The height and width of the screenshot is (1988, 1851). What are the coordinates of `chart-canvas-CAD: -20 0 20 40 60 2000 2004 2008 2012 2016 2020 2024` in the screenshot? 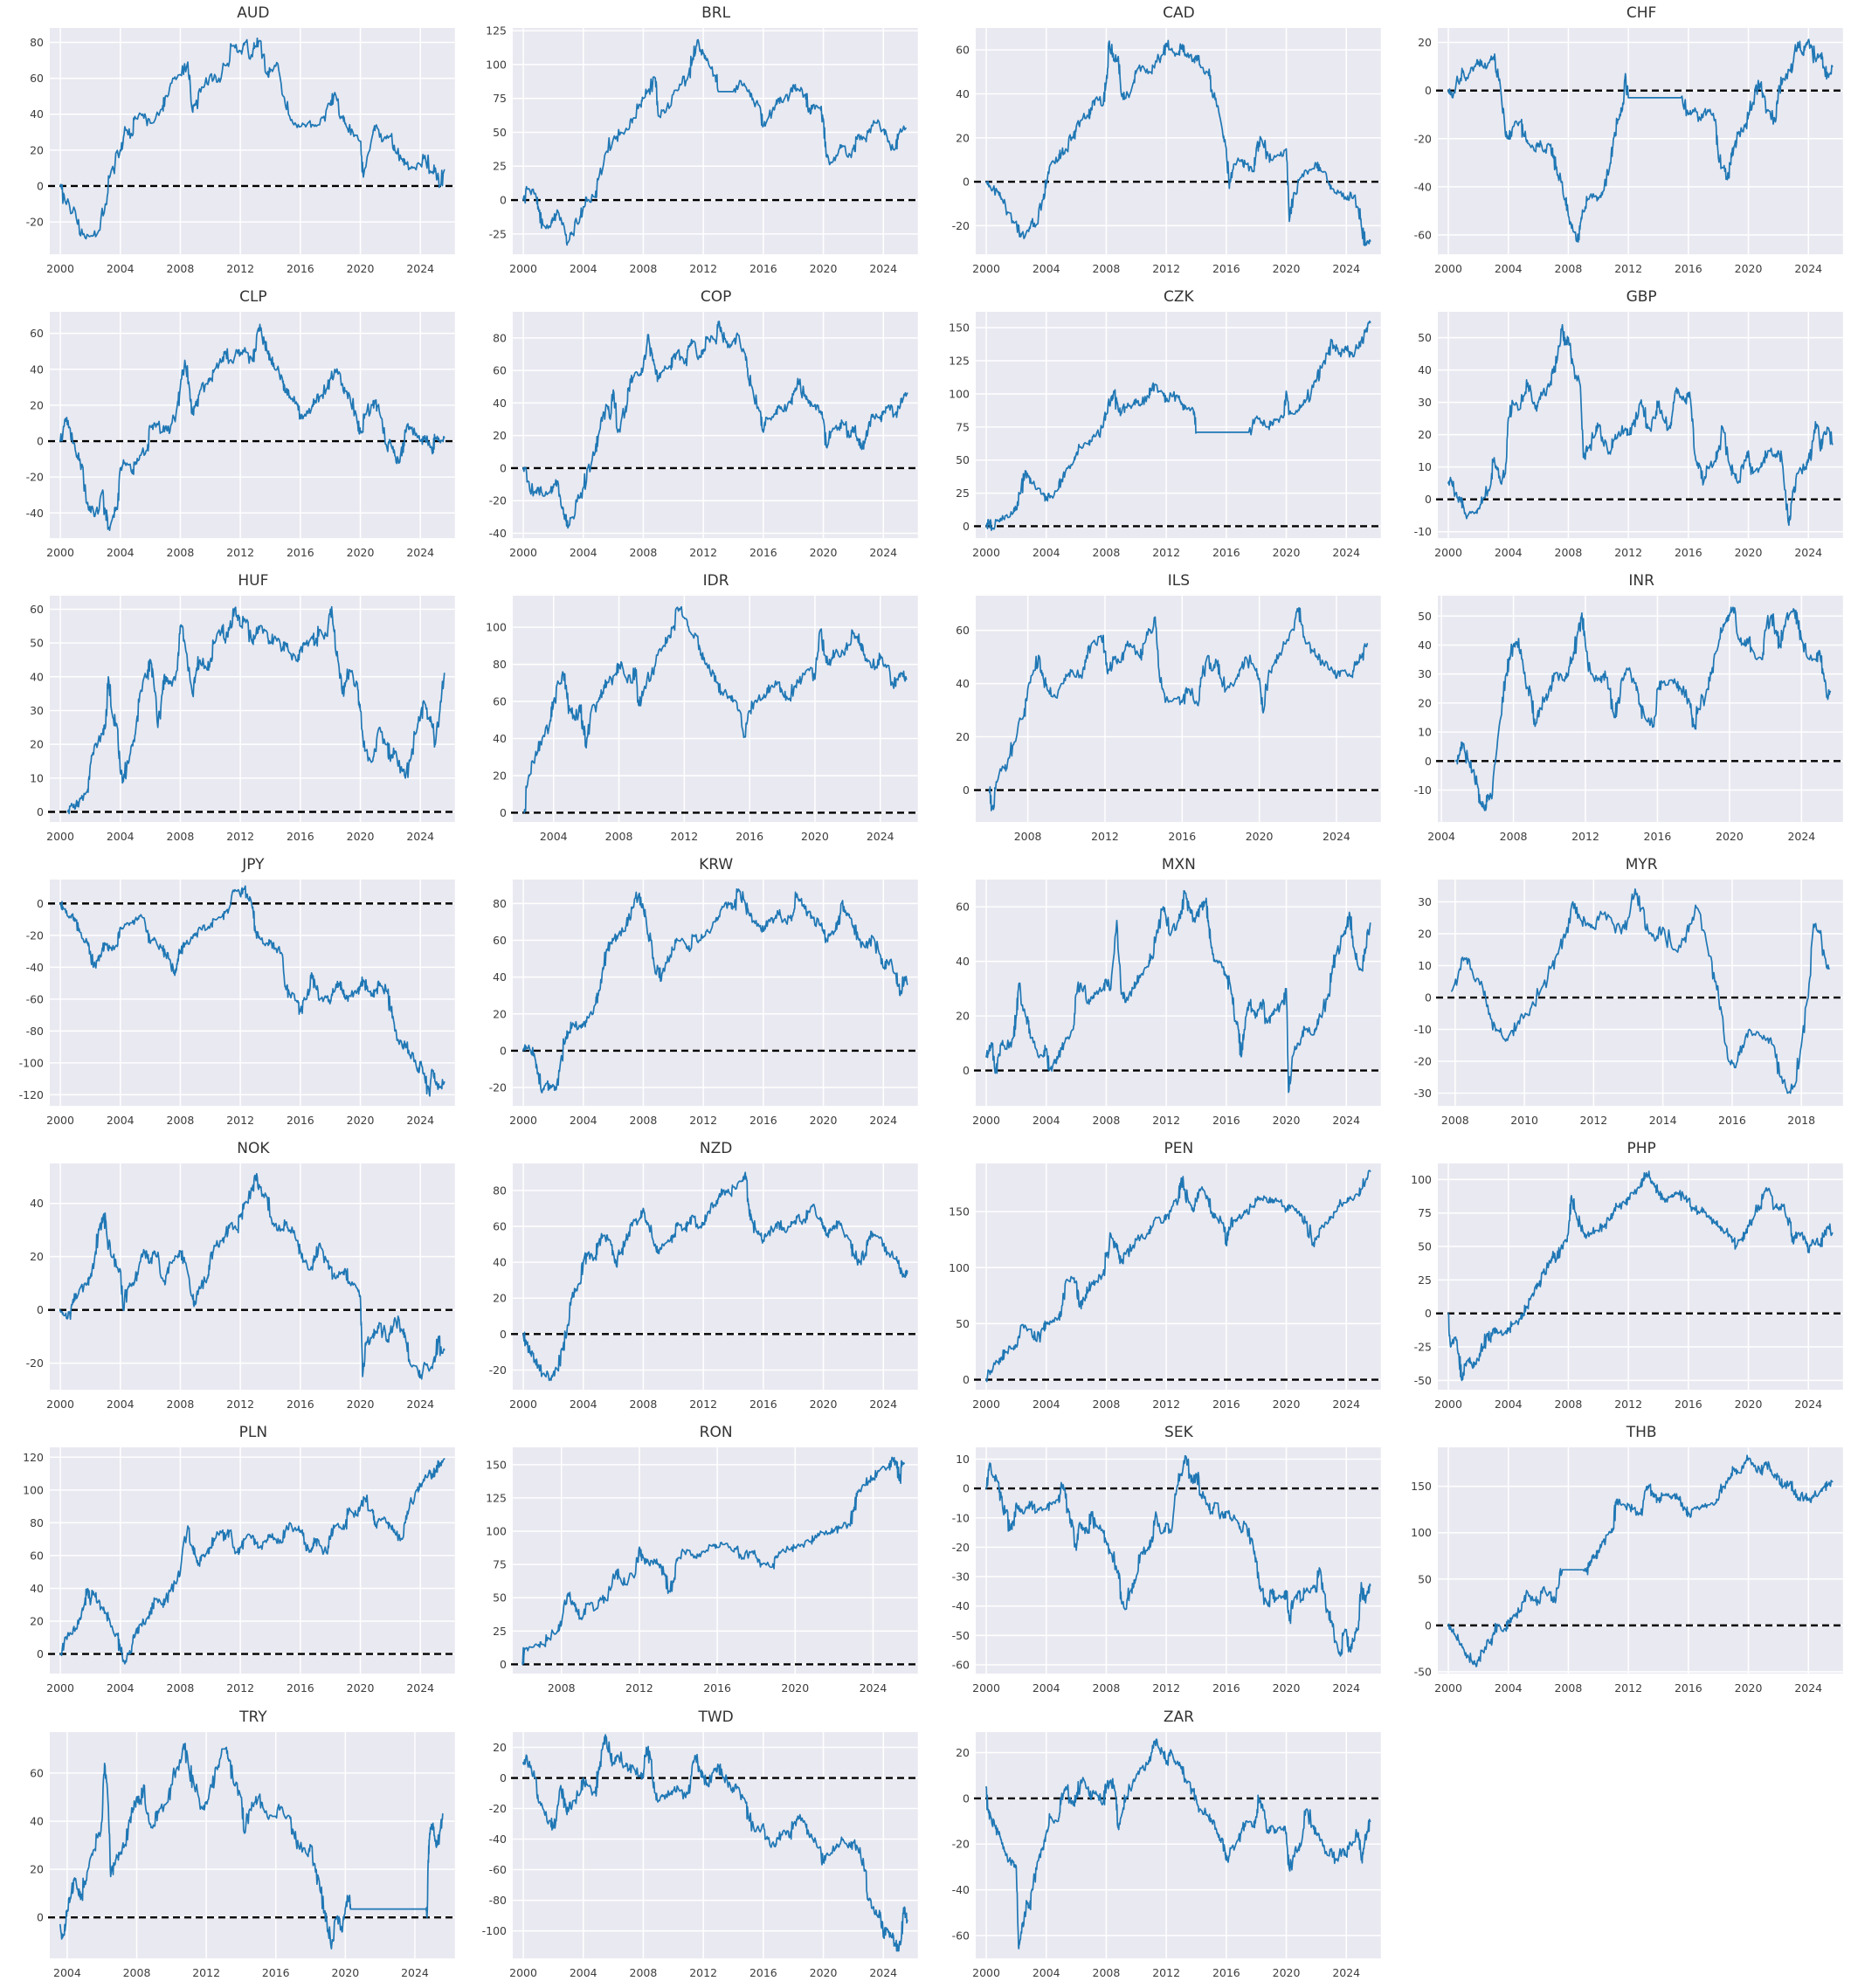 It's located at (1167, 151).